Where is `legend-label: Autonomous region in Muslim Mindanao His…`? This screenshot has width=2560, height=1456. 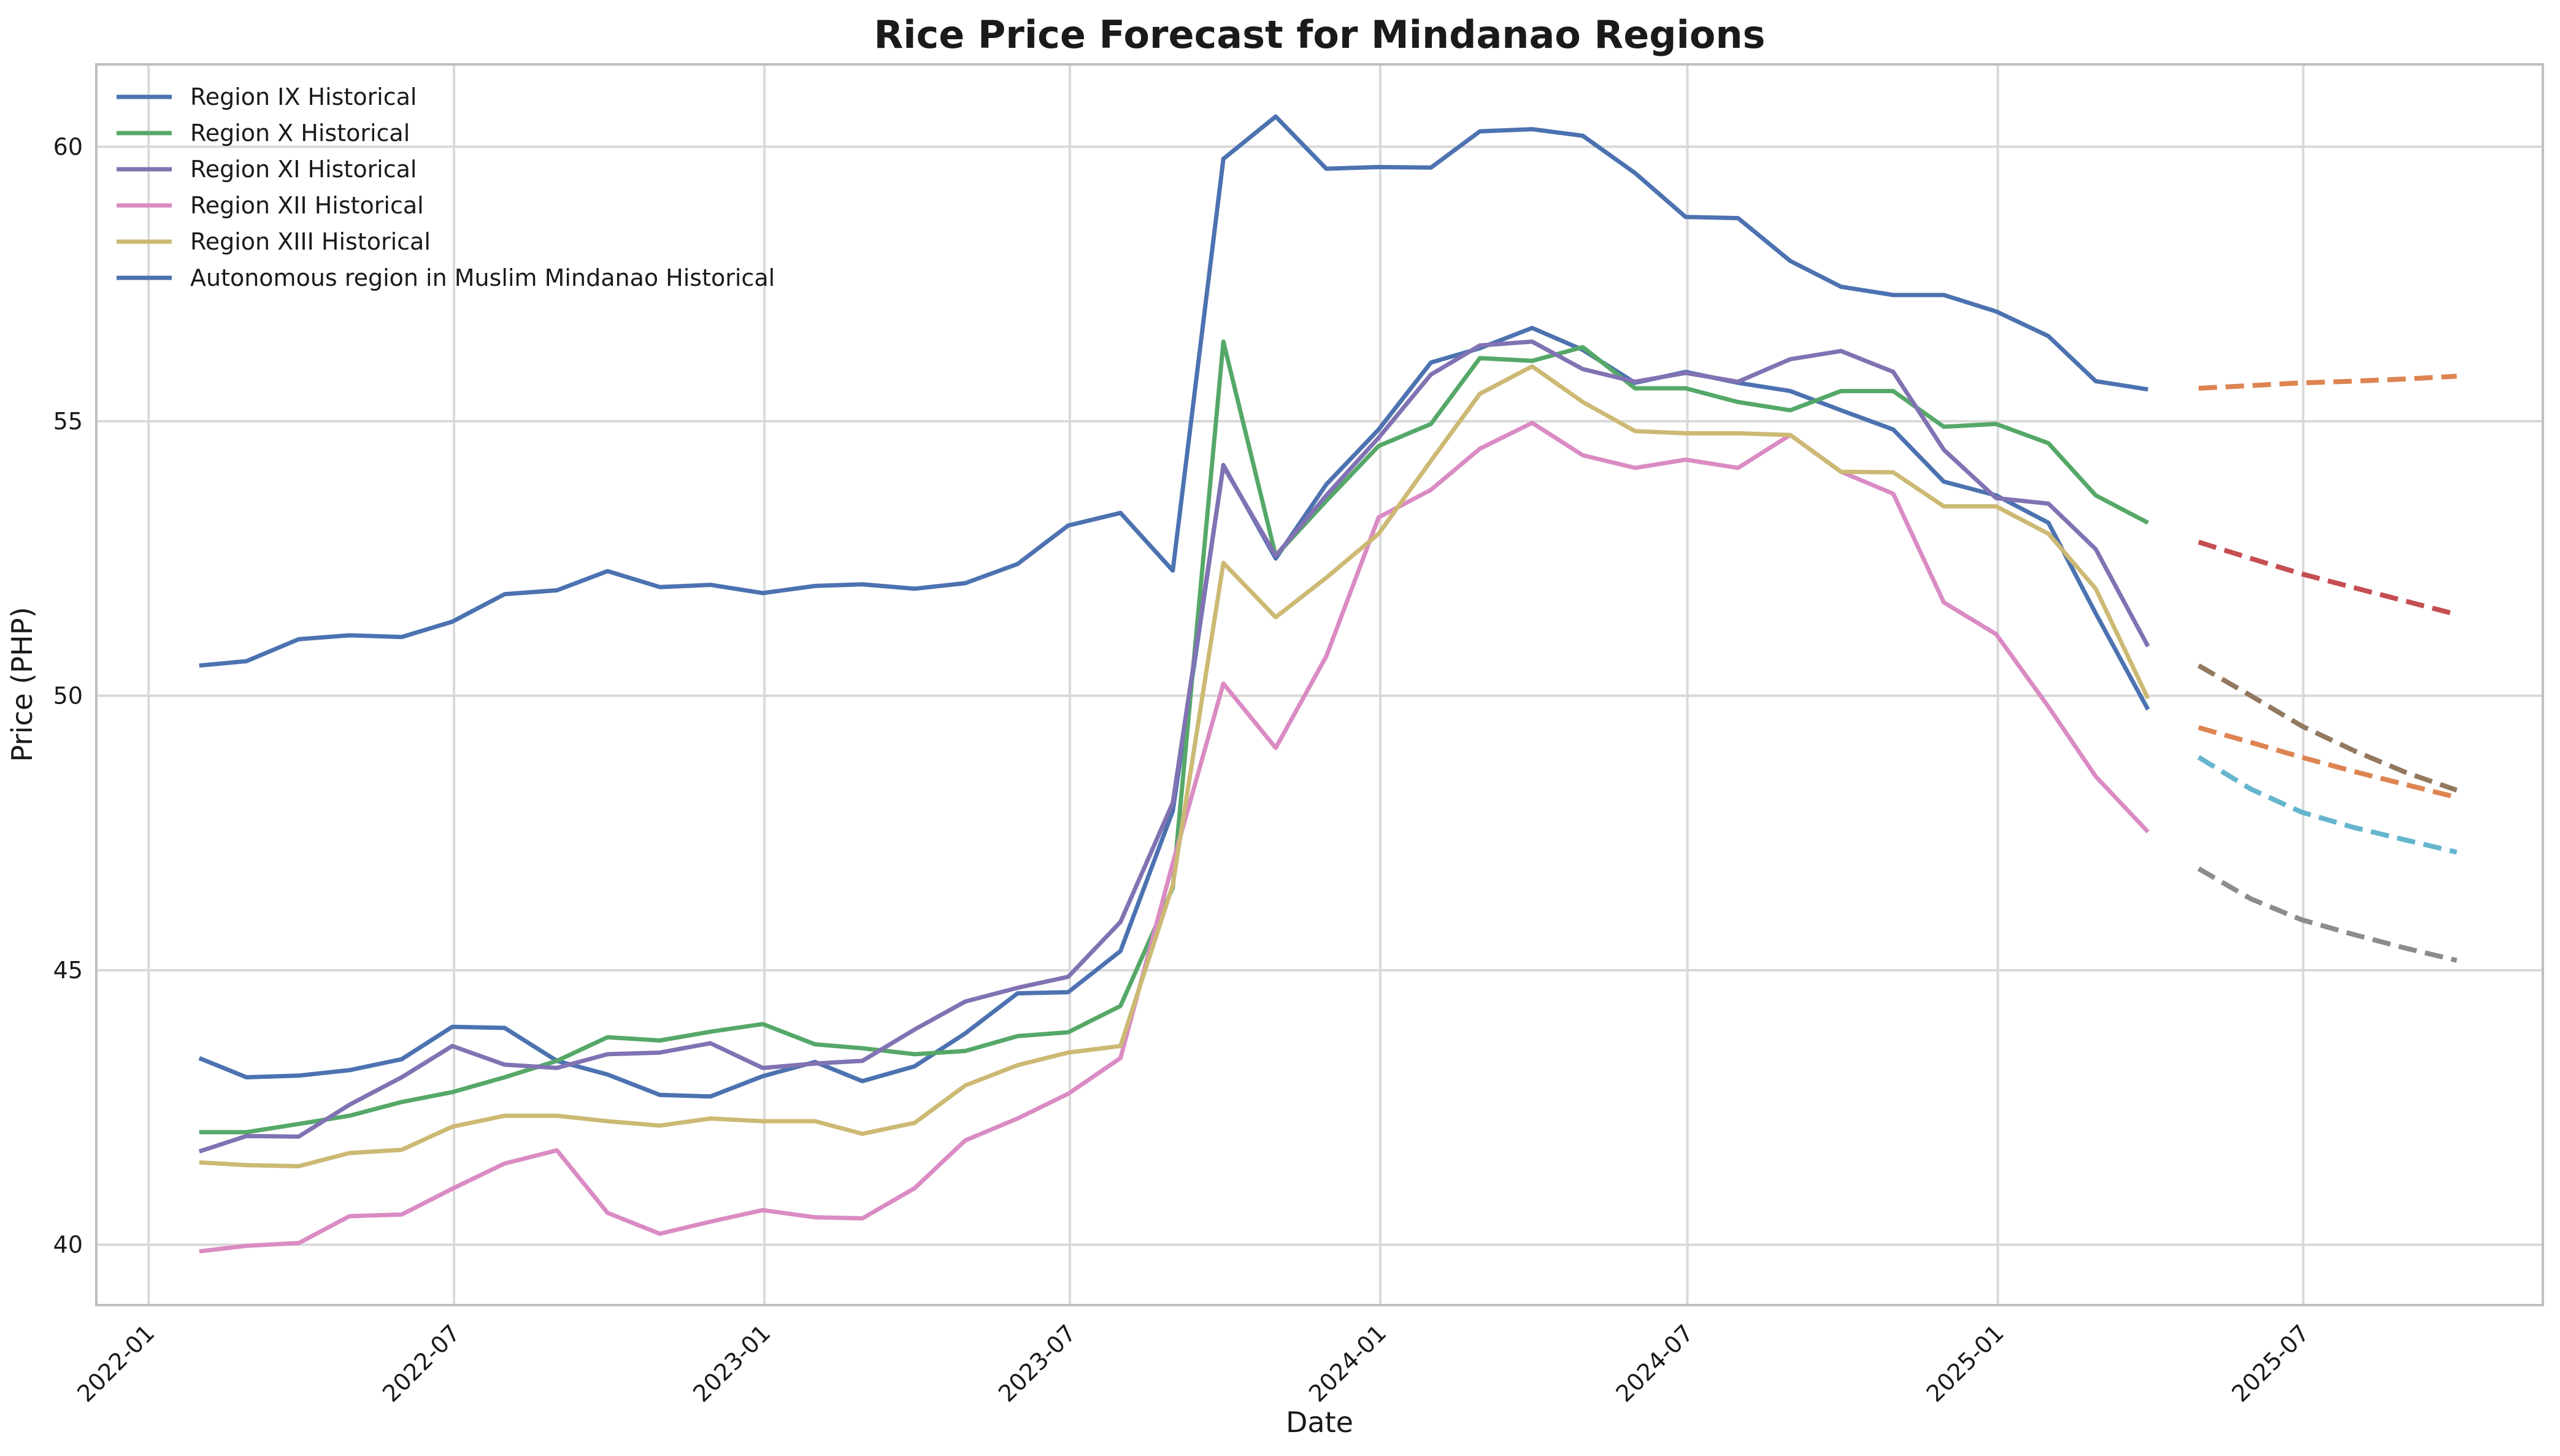
legend-label: Autonomous region in Muslim Mindanao His… is located at coordinates (482, 277).